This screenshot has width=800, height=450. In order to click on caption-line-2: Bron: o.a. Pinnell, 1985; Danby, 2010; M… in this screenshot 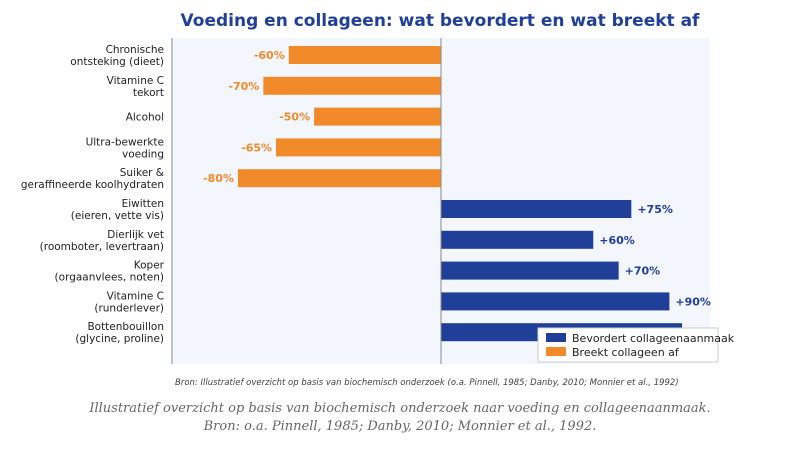, I will do `click(400, 426)`.